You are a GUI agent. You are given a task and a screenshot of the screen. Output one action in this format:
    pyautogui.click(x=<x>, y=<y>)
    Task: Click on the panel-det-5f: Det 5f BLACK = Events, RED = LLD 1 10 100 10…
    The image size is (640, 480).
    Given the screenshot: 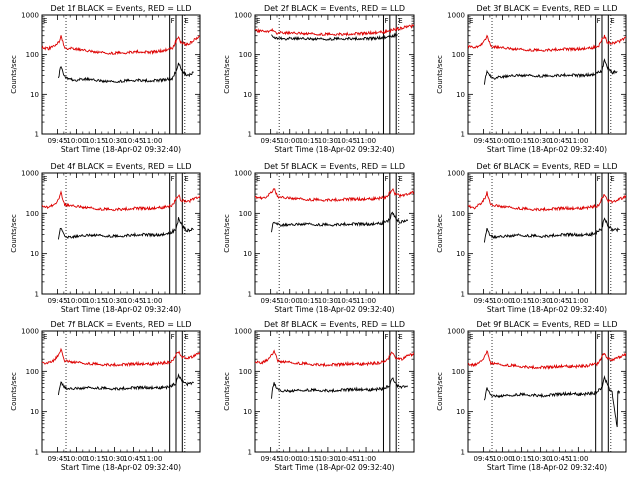 What is the action you would take?
    pyautogui.click(x=319, y=238)
    